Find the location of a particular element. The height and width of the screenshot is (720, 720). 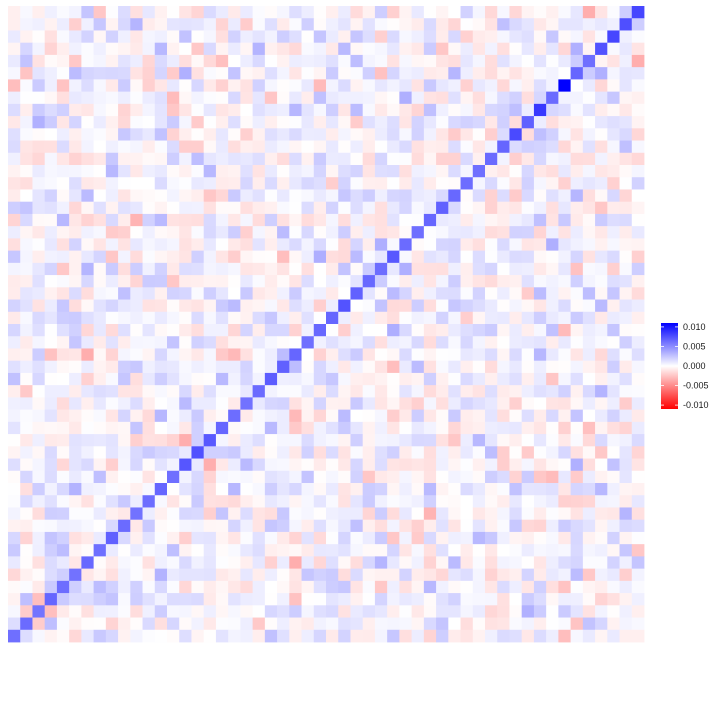

heatmap-diagonal-cell is located at coordinates (357, 293).